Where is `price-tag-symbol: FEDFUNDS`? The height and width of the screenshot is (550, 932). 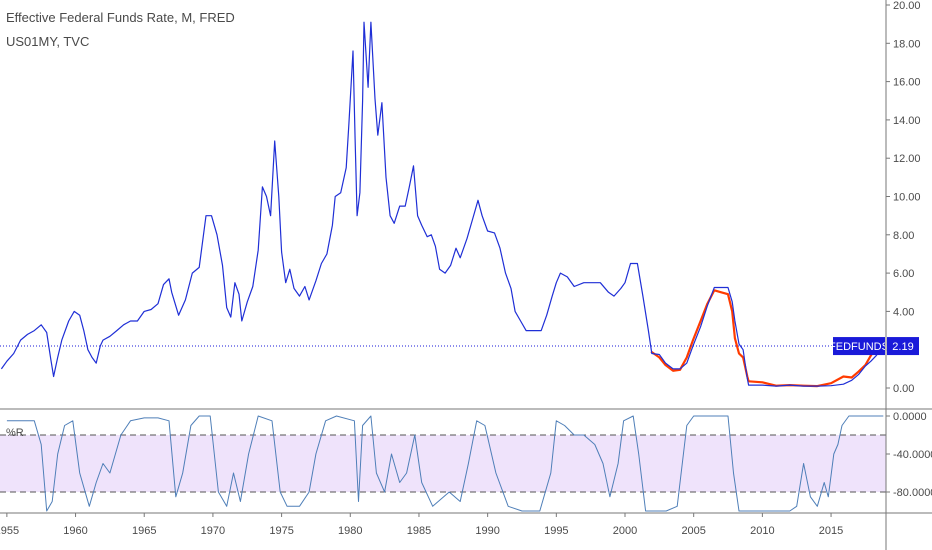
price-tag-symbol: FEDFUNDS is located at coordinates (859, 347).